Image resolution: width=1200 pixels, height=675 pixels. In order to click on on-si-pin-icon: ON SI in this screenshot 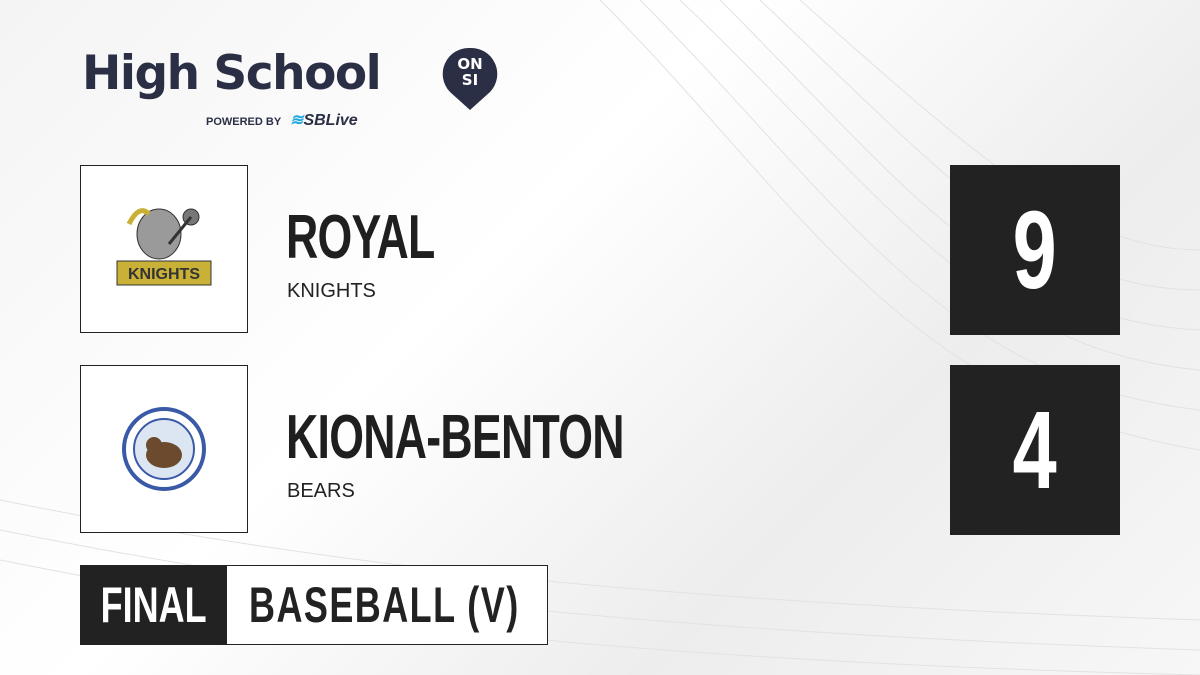, I will do `click(470, 79)`.